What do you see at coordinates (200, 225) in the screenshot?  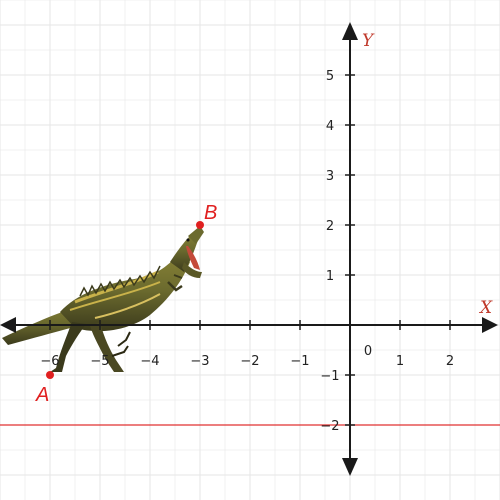 I see `point-b` at bounding box center [200, 225].